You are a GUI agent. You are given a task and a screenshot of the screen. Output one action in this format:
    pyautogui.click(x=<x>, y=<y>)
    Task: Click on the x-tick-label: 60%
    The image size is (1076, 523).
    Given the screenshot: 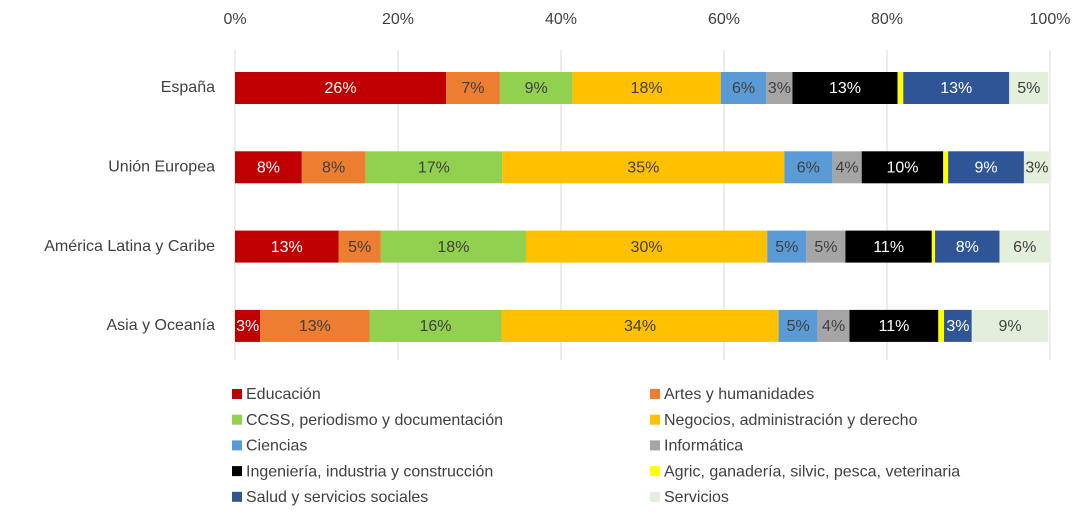 What is the action you would take?
    pyautogui.click(x=724, y=19)
    